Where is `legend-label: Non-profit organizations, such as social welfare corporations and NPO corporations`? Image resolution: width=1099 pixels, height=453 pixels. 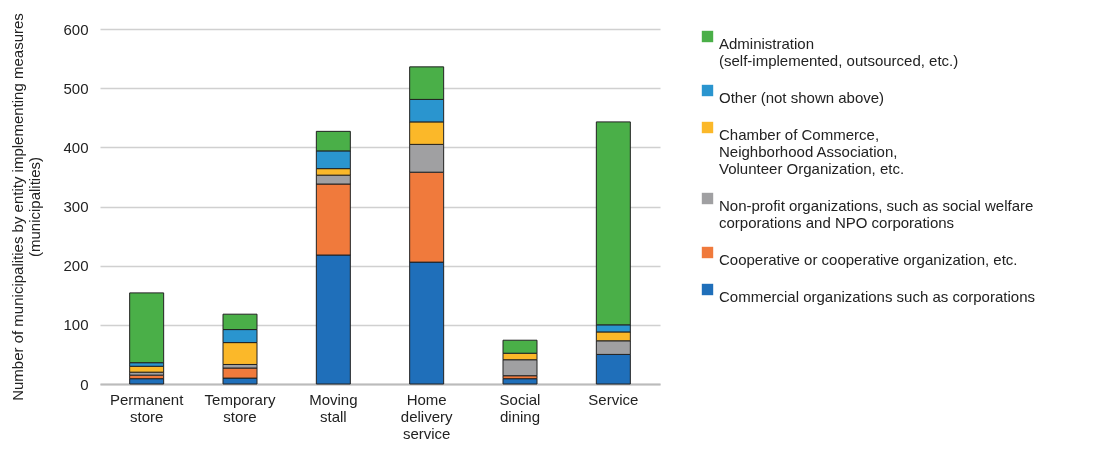
legend-label: Non-profit organizations, such as social welfare corporations and NPO corporations is located at coordinates (876, 213).